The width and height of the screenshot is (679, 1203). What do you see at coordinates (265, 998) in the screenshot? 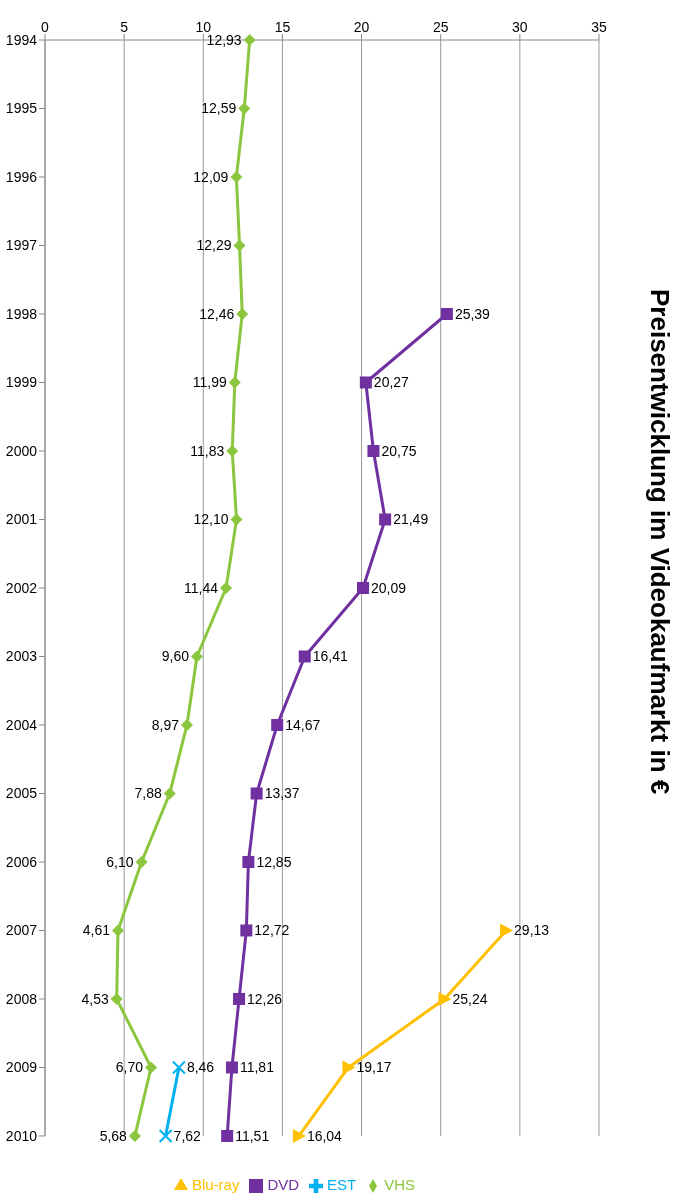
I see `data-label: 12,26` at bounding box center [265, 998].